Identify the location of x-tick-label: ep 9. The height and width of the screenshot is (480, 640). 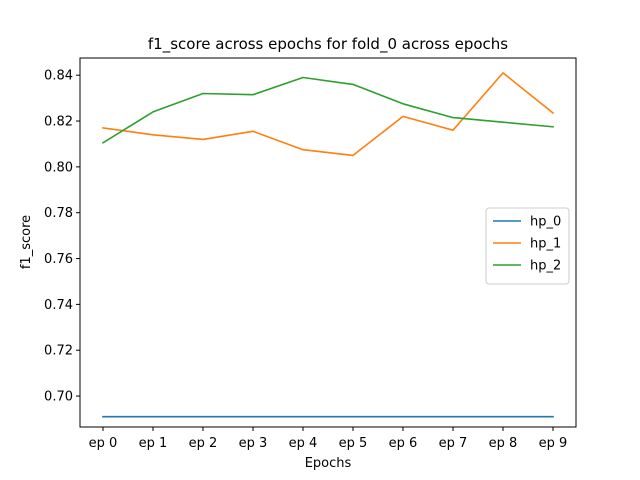
(553, 443).